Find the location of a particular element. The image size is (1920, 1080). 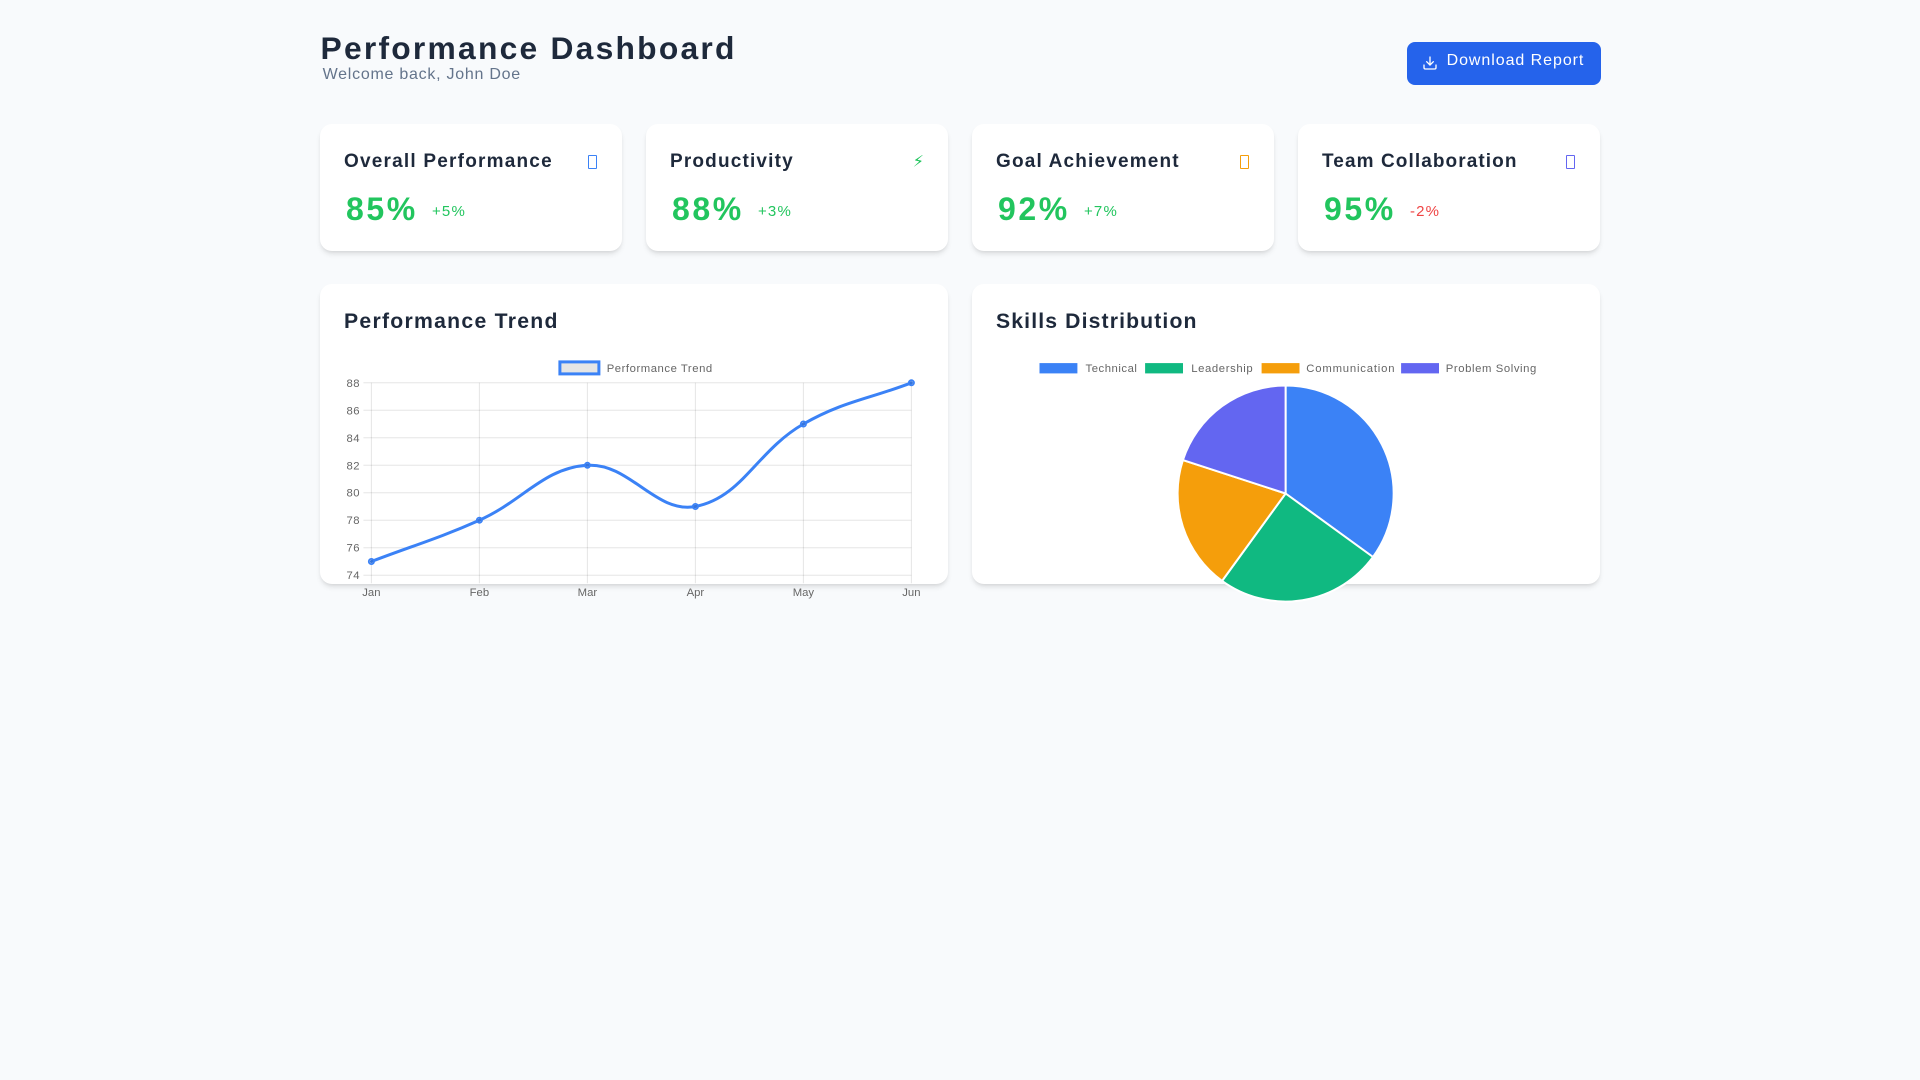

svg-text: Communication is located at coordinates (1350, 369).